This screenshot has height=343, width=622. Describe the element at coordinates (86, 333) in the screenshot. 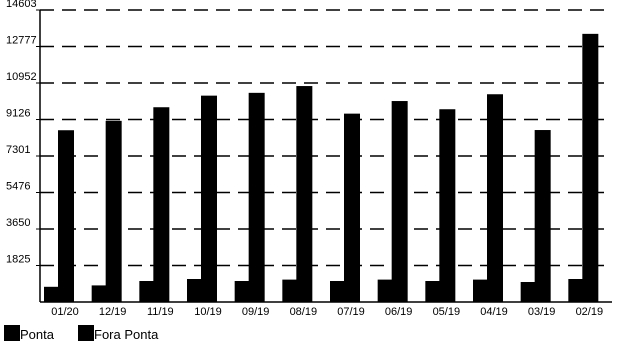

I see `legend-swatch-fora-ponta` at that location.